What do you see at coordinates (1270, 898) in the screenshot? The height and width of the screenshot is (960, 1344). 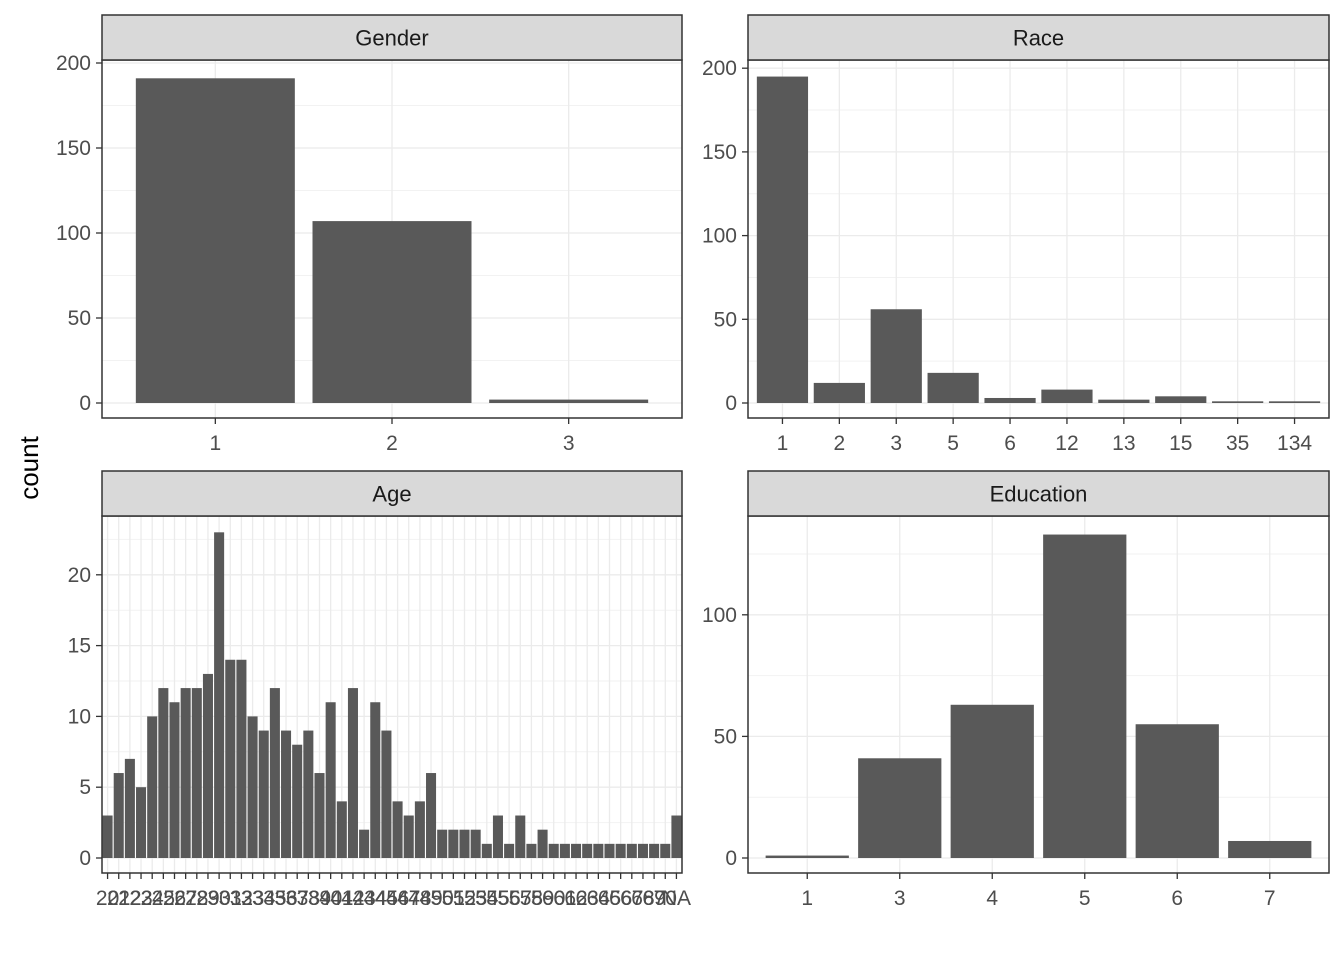 I see `x-tick-label: 7` at bounding box center [1270, 898].